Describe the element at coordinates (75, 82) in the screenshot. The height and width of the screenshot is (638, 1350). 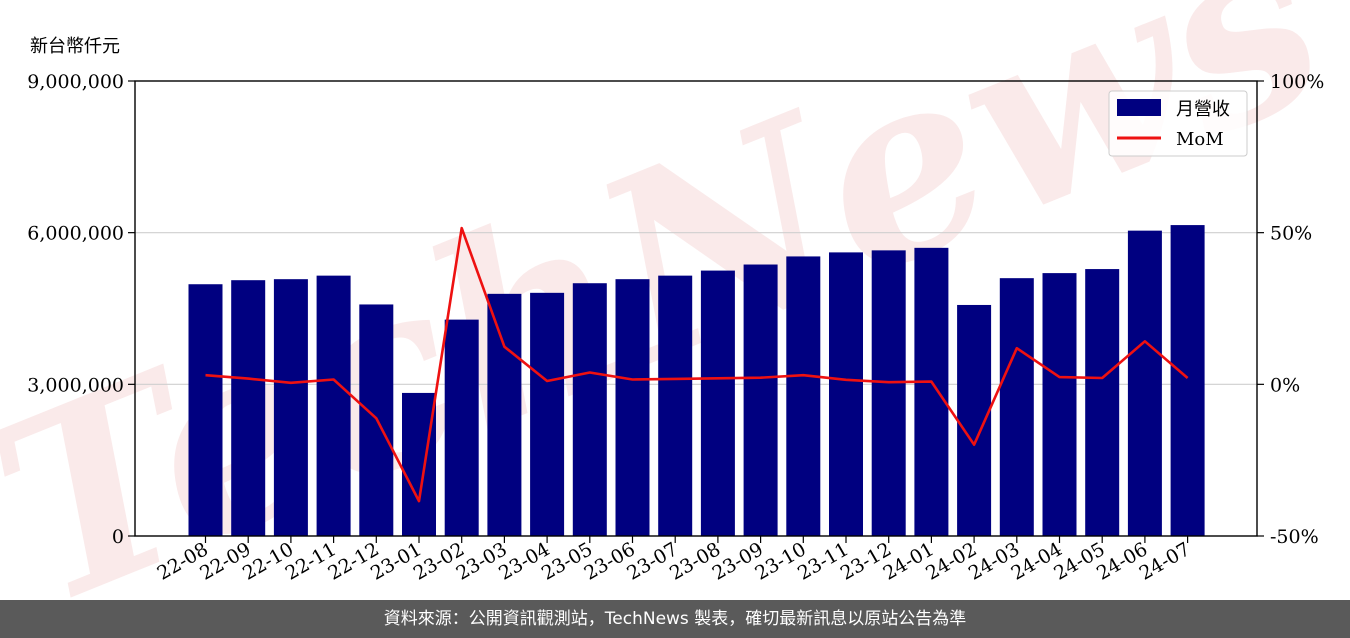
I see `left-tick-label: 9,000,000` at that location.